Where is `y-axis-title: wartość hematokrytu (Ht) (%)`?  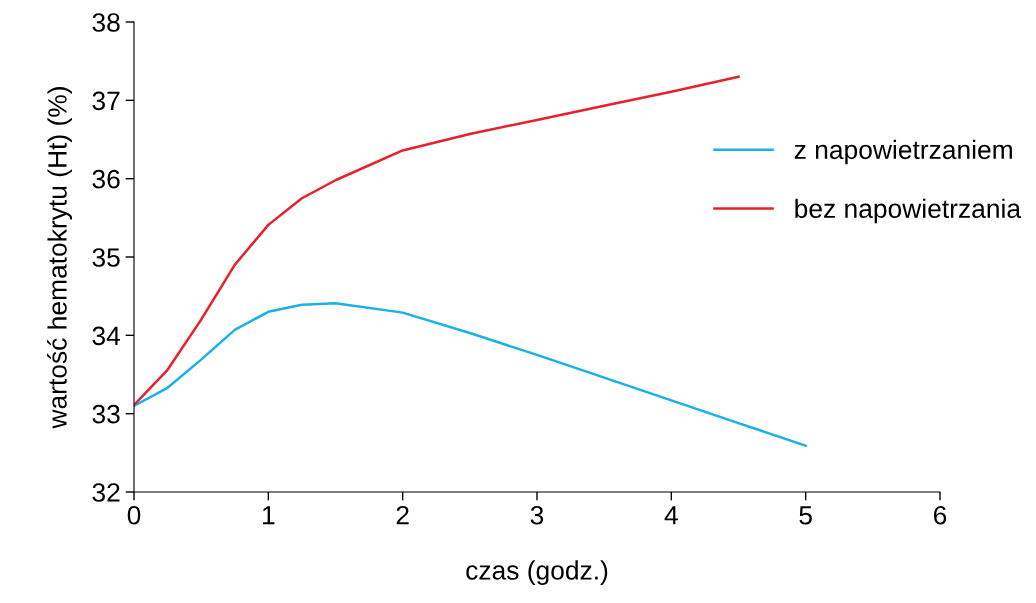
y-axis-title: wartość hematokrytu (Ht) (%) is located at coordinates (60, 258).